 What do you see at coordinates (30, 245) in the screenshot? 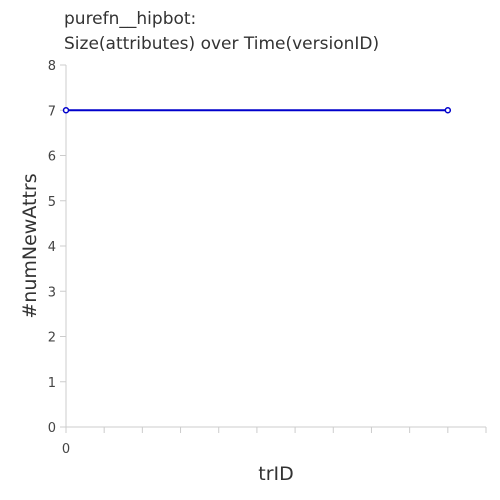
I see `y-axis-label: #numNewAttrs` at bounding box center [30, 245].